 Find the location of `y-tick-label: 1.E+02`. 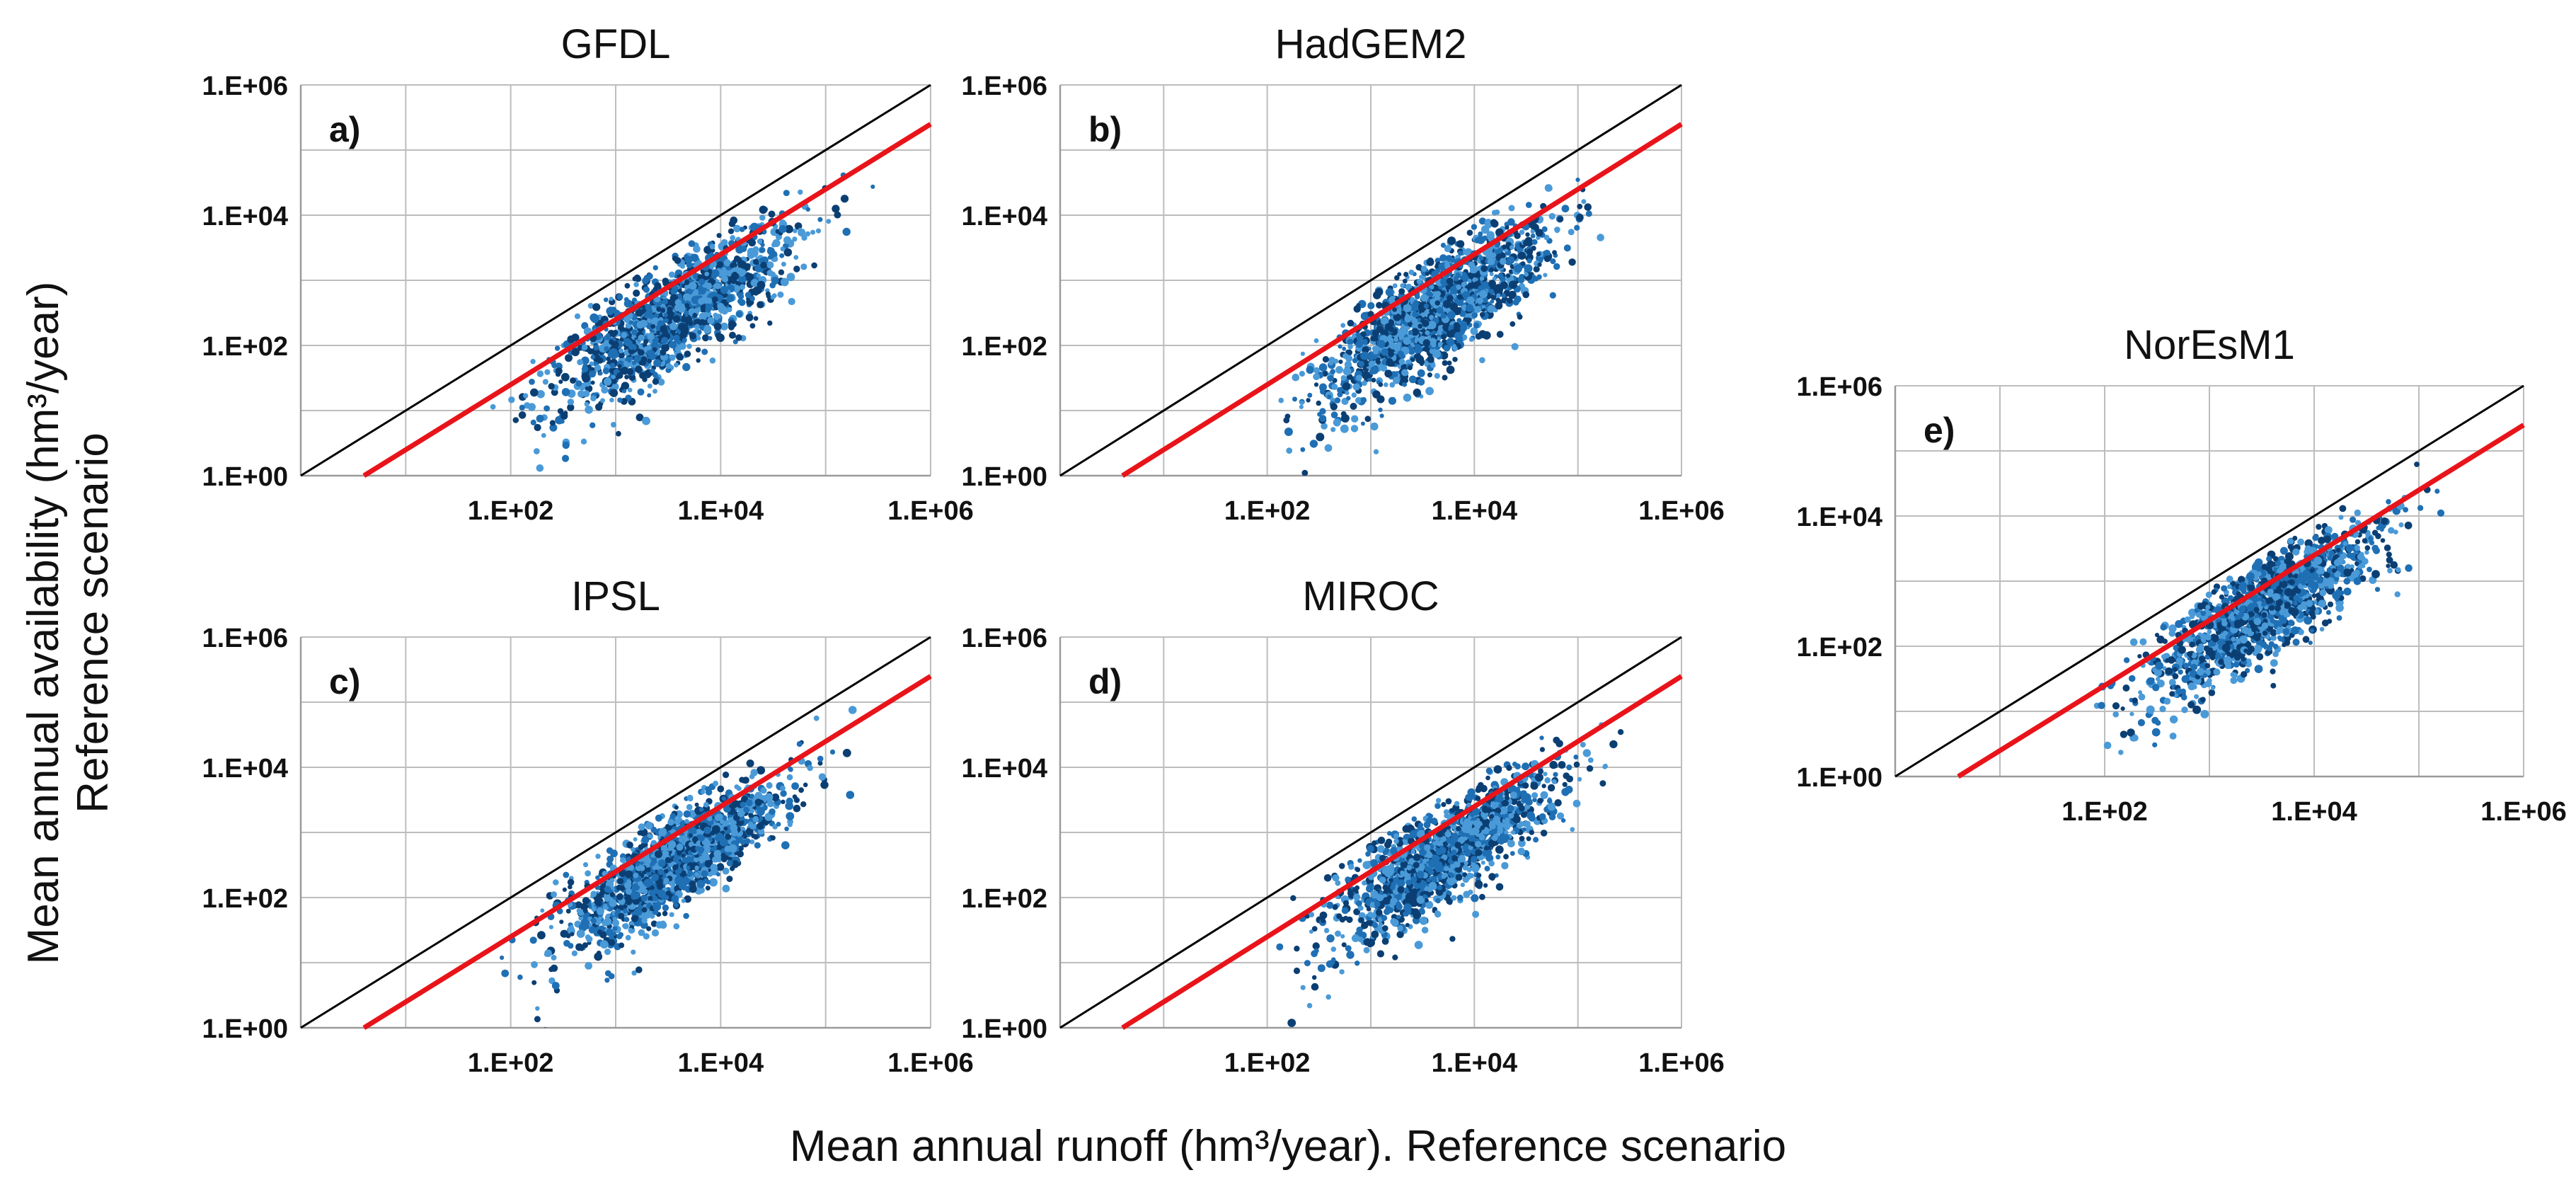

y-tick-label: 1.E+02 is located at coordinates (1005, 347).